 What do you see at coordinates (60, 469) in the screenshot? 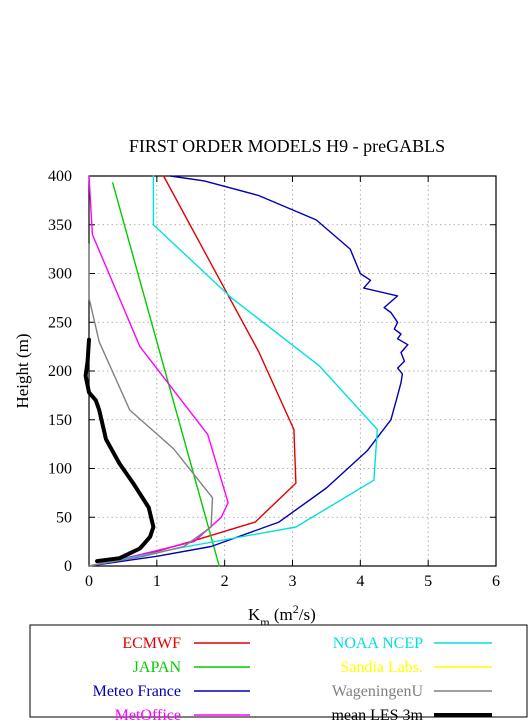
I see `y-tick-label: 100` at bounding box center [60, 469].